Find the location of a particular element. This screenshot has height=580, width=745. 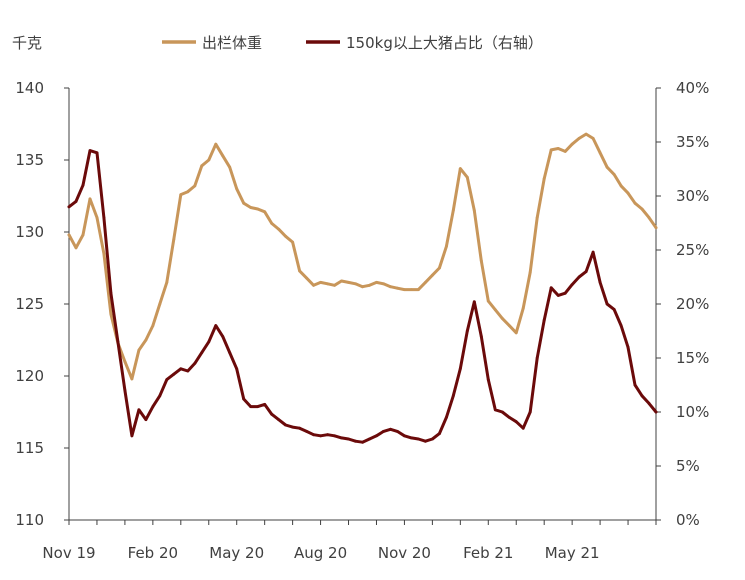

left-tick-label: 135 is located at coordinates (29, 160).